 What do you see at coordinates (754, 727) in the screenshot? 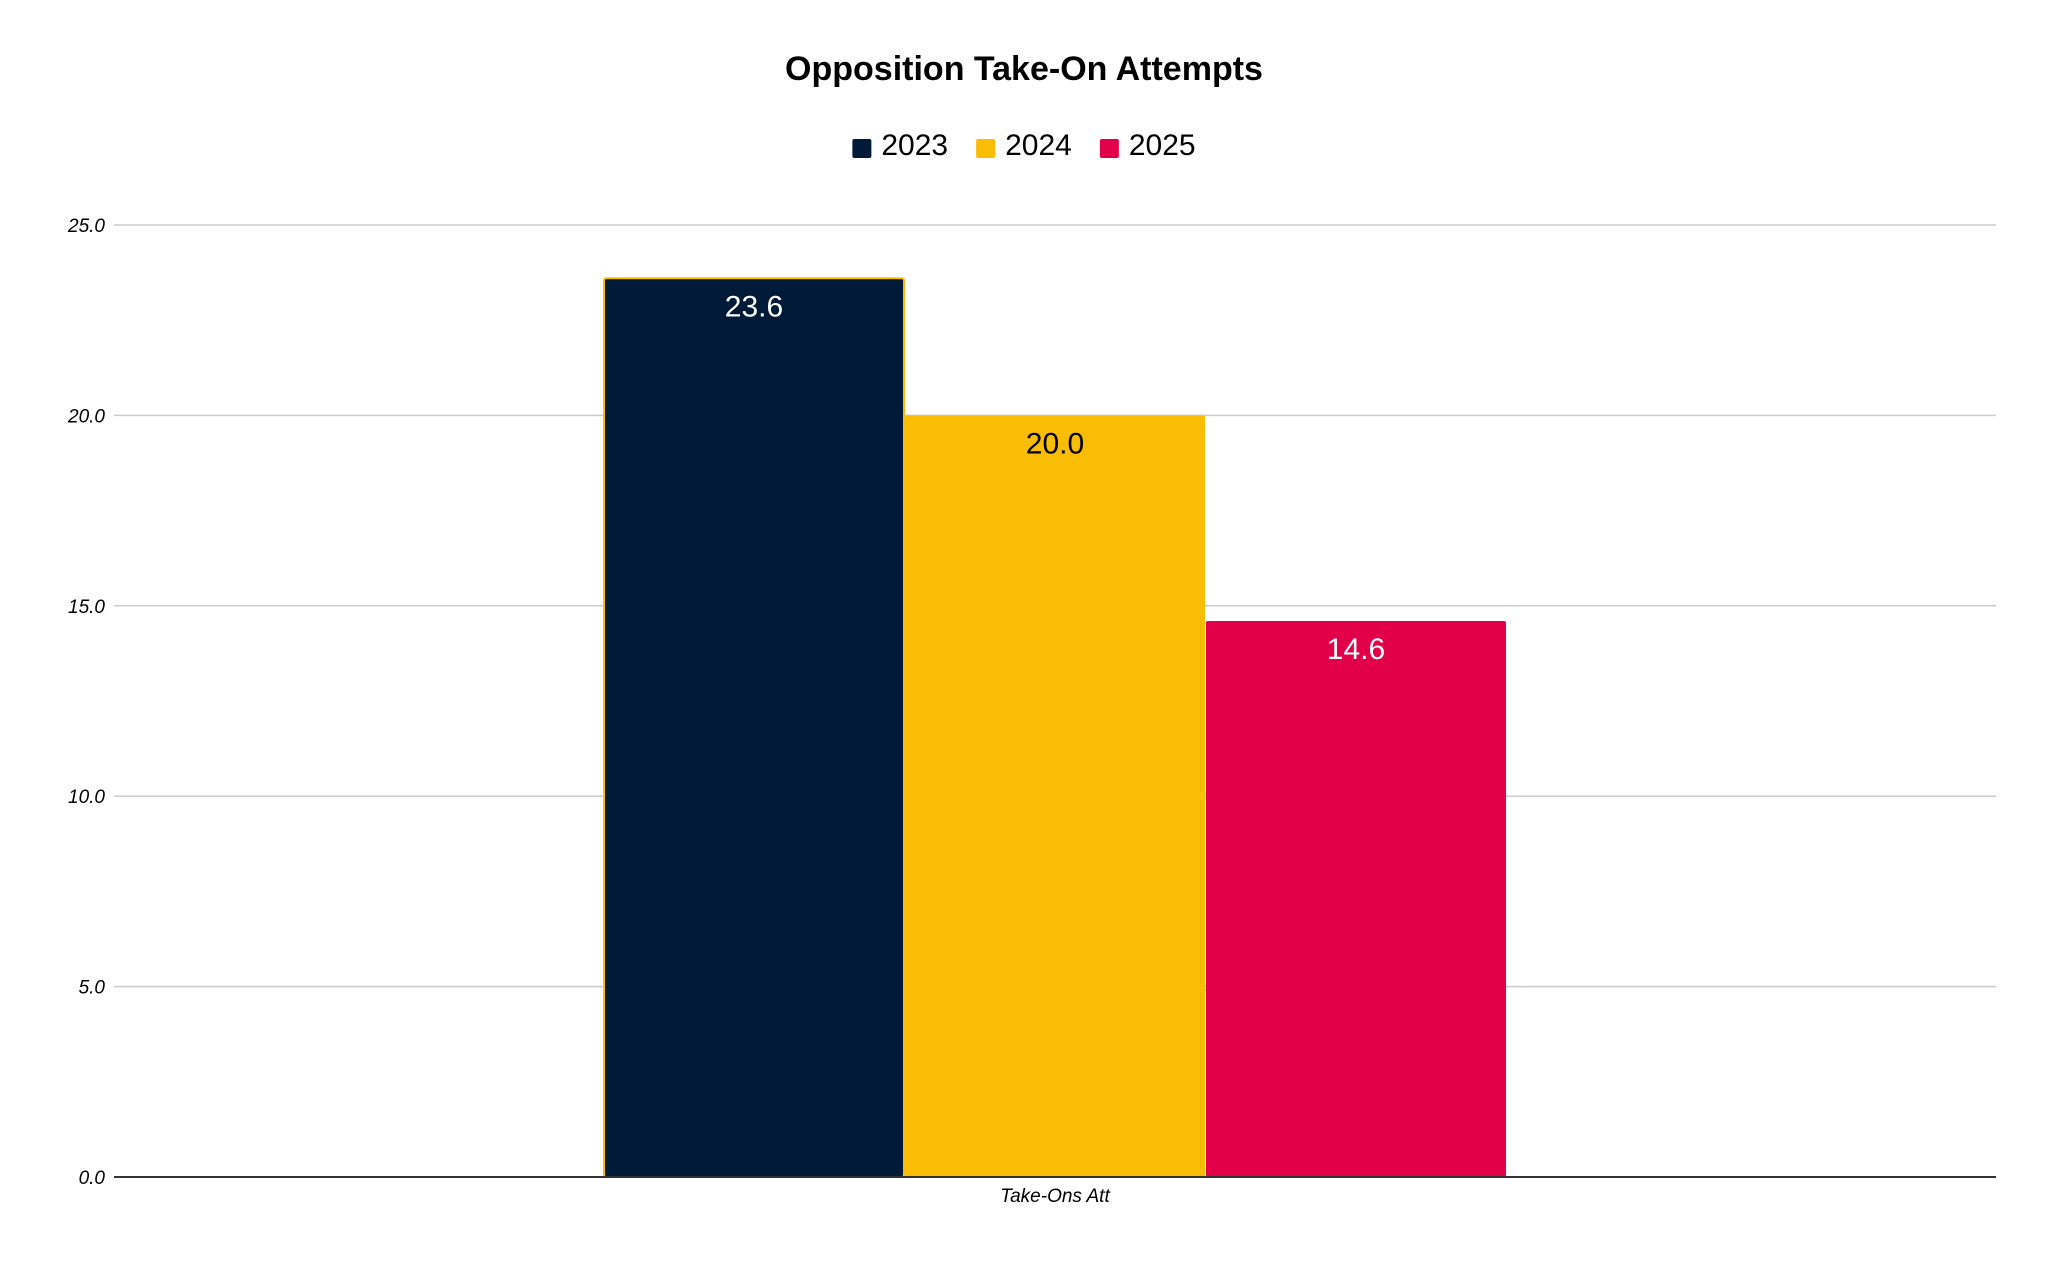
I see `bar-2023` at bounding box center [754, 727].